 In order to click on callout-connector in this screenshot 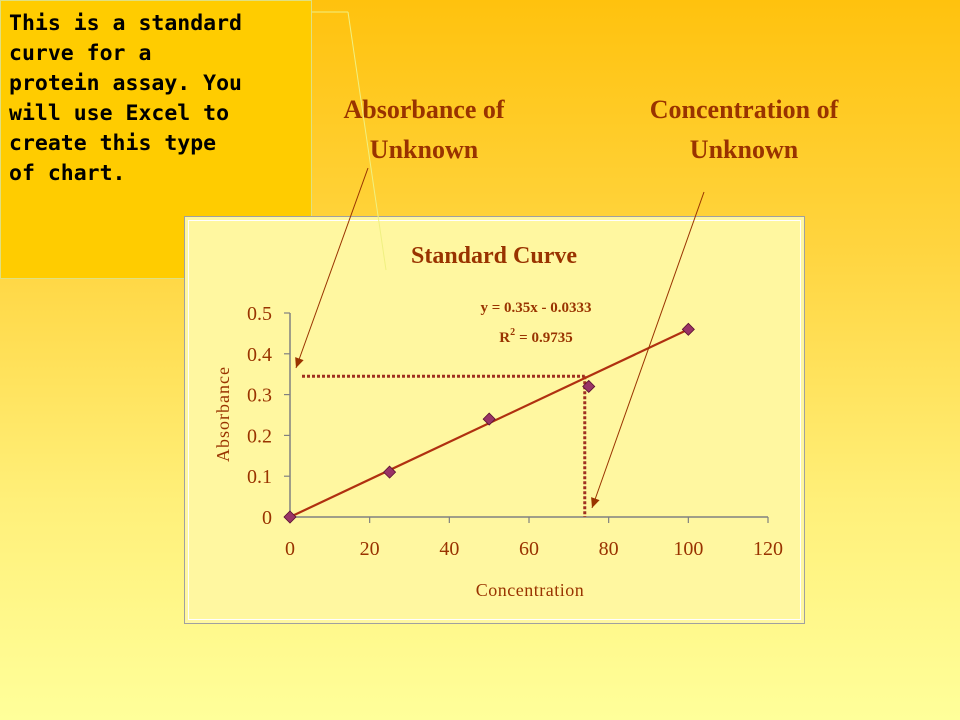, I will do `click(349, 141)`.